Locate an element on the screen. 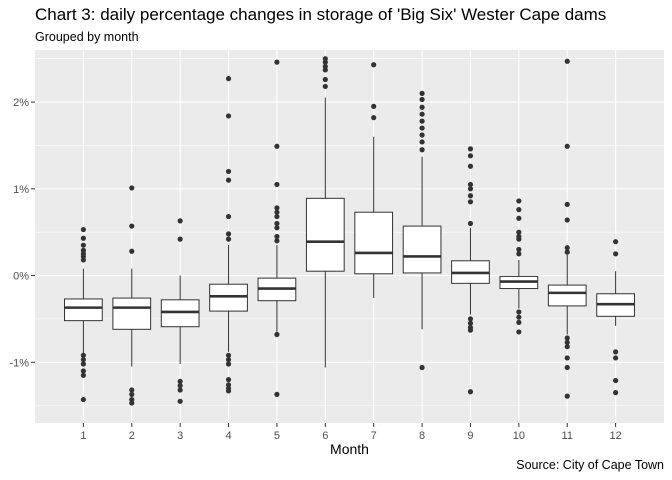  x-tick-label: 2 is located at coordinates (132, 436).